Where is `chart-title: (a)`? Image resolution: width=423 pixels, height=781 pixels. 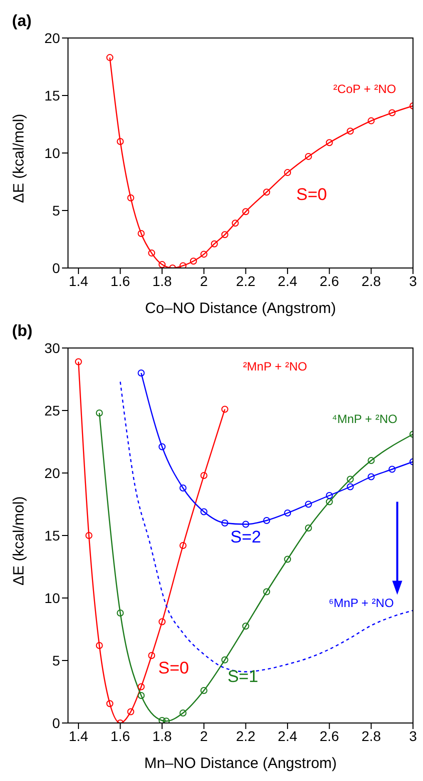
chart-title: (a) is located at coordinates (22, 21).